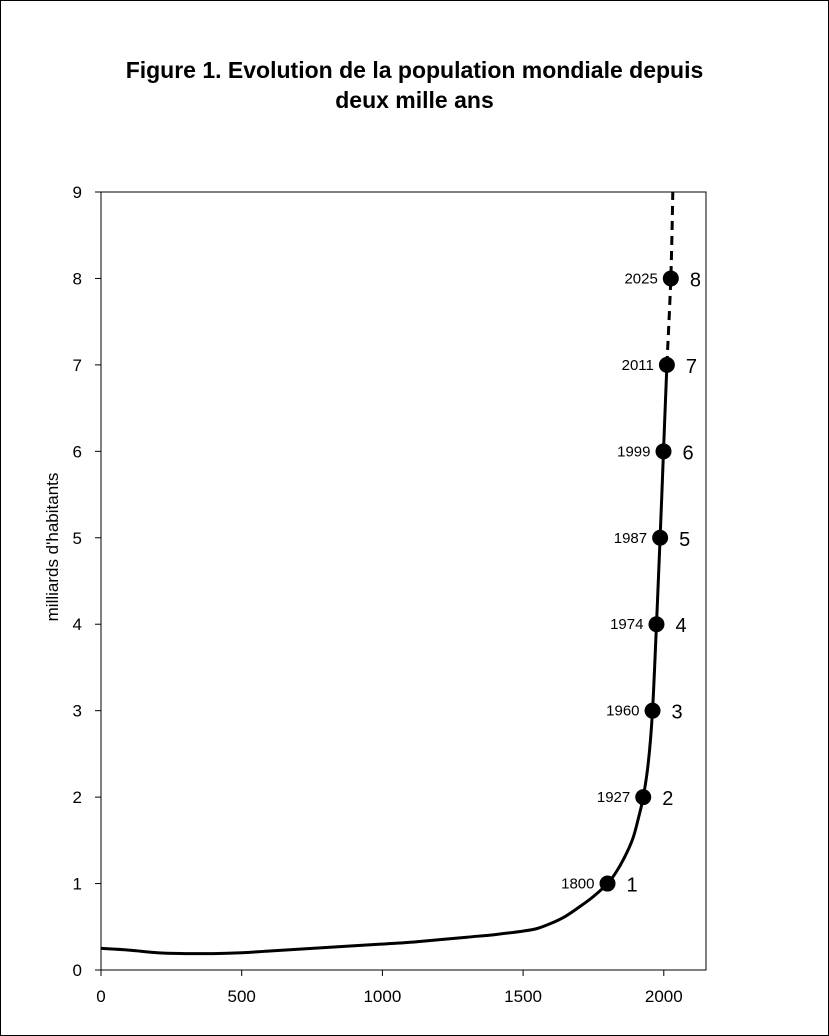 This screenshot has width=829, height=1036. What do you see at coordinates (664, 996) in the screenshot?
I see `x-tick-label-2000: 2000` at bounding box center [664, 996].